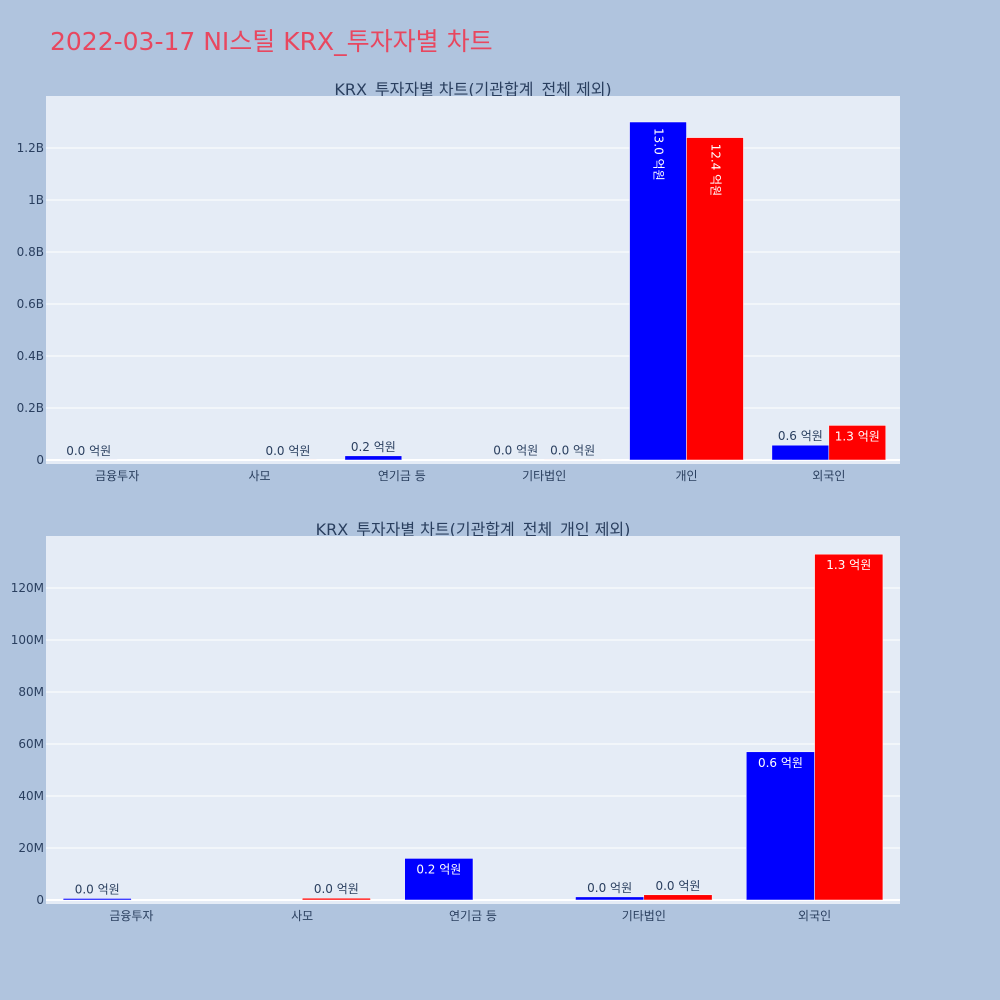  What do you see at coordinates (31, 848) in the screenshot?
I see `y-tick-label: 20M` at bounding box center [31, 848].